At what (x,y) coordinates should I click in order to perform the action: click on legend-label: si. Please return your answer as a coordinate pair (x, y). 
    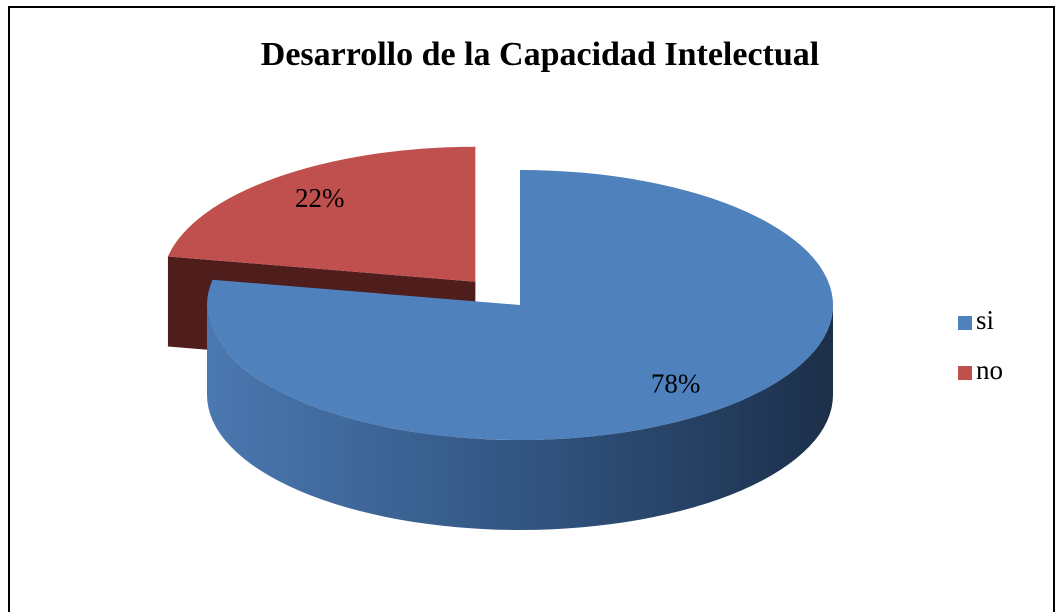
    Looking at the image, I should click on (985, 320).